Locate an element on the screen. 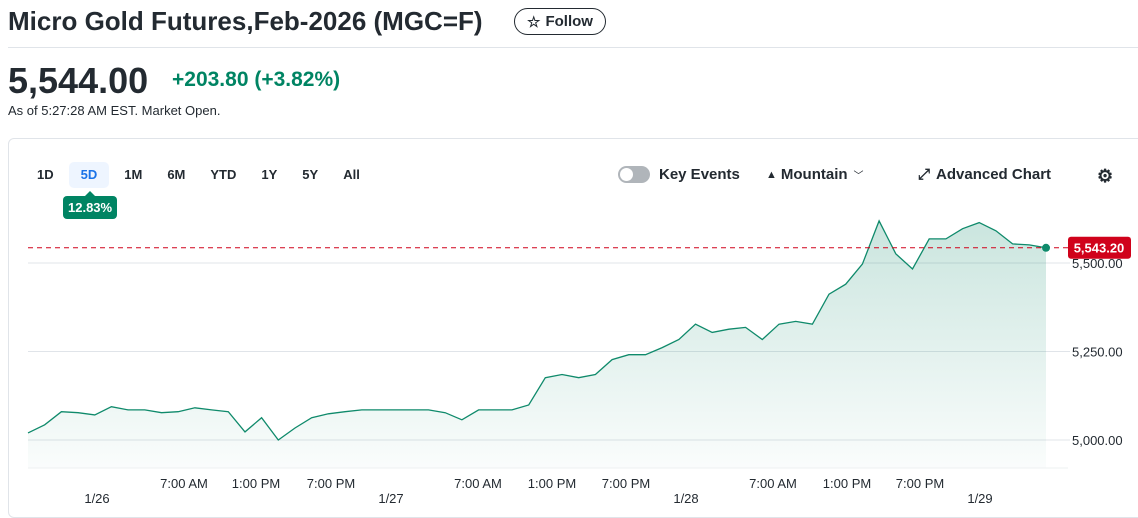 This screenshot has width=1138, height=518. y-tick-label: 5,500.00 is located at coordinates (1097, 263).